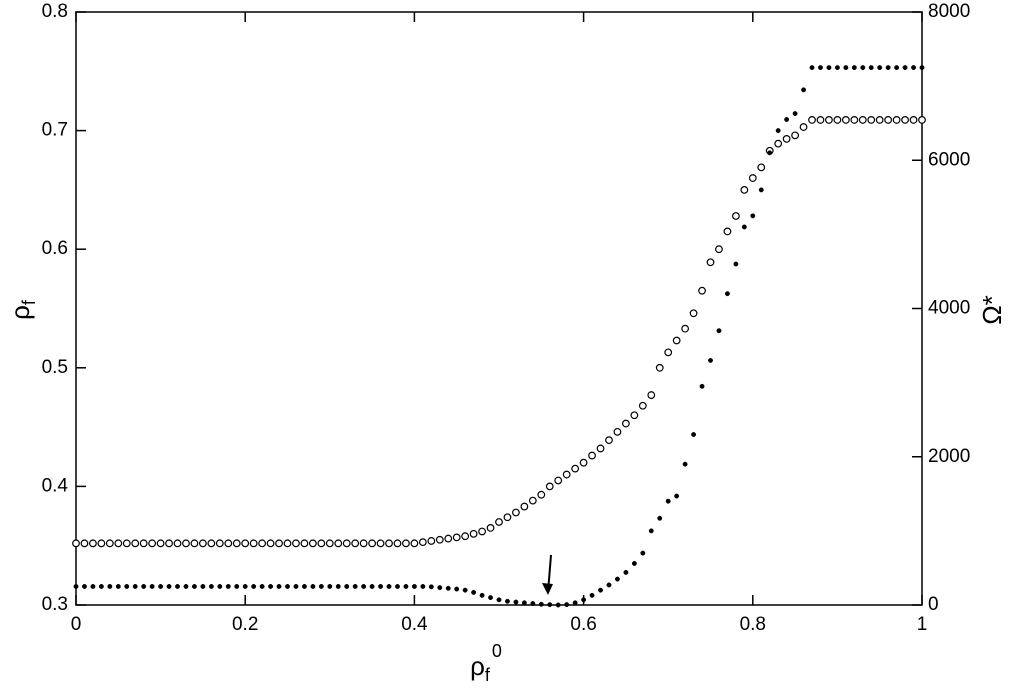 The width and height of the screenshot is (1011, 689). What do you see at coordinates (477, 666) in the screenshot?
I see `x-label-base: ρ` at bounding box center [477, 666].